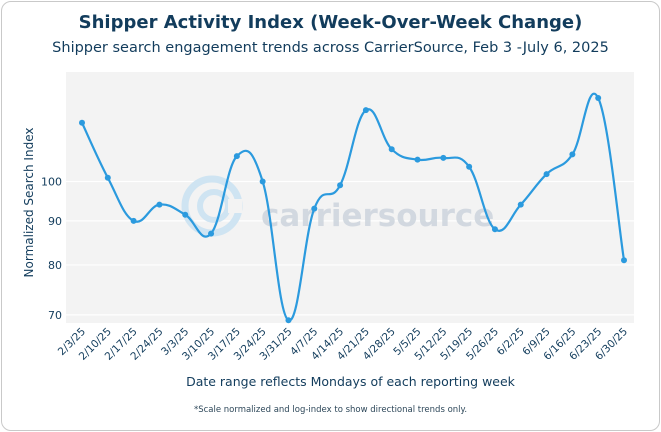 The image size is (661, 432). Describe the element at coordinates (377, 216) in the screenshot. I see `svg-text: carriersource` at that location.